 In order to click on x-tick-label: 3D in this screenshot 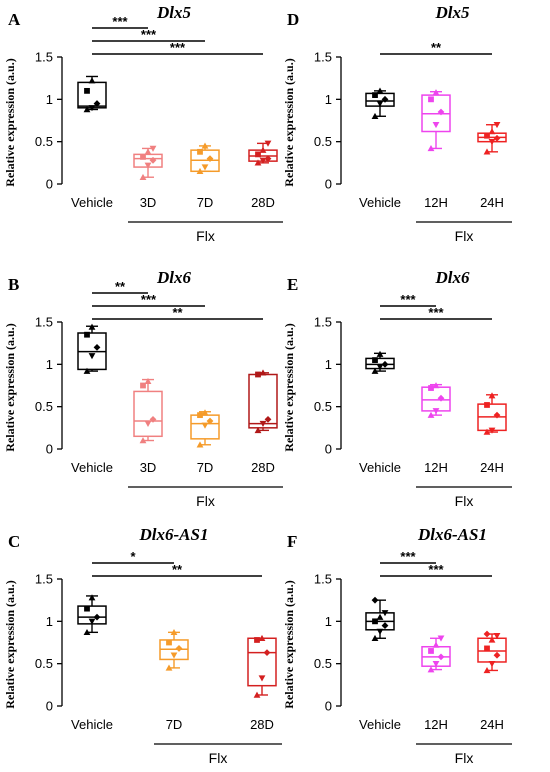, I will do `click(148, 467)`.